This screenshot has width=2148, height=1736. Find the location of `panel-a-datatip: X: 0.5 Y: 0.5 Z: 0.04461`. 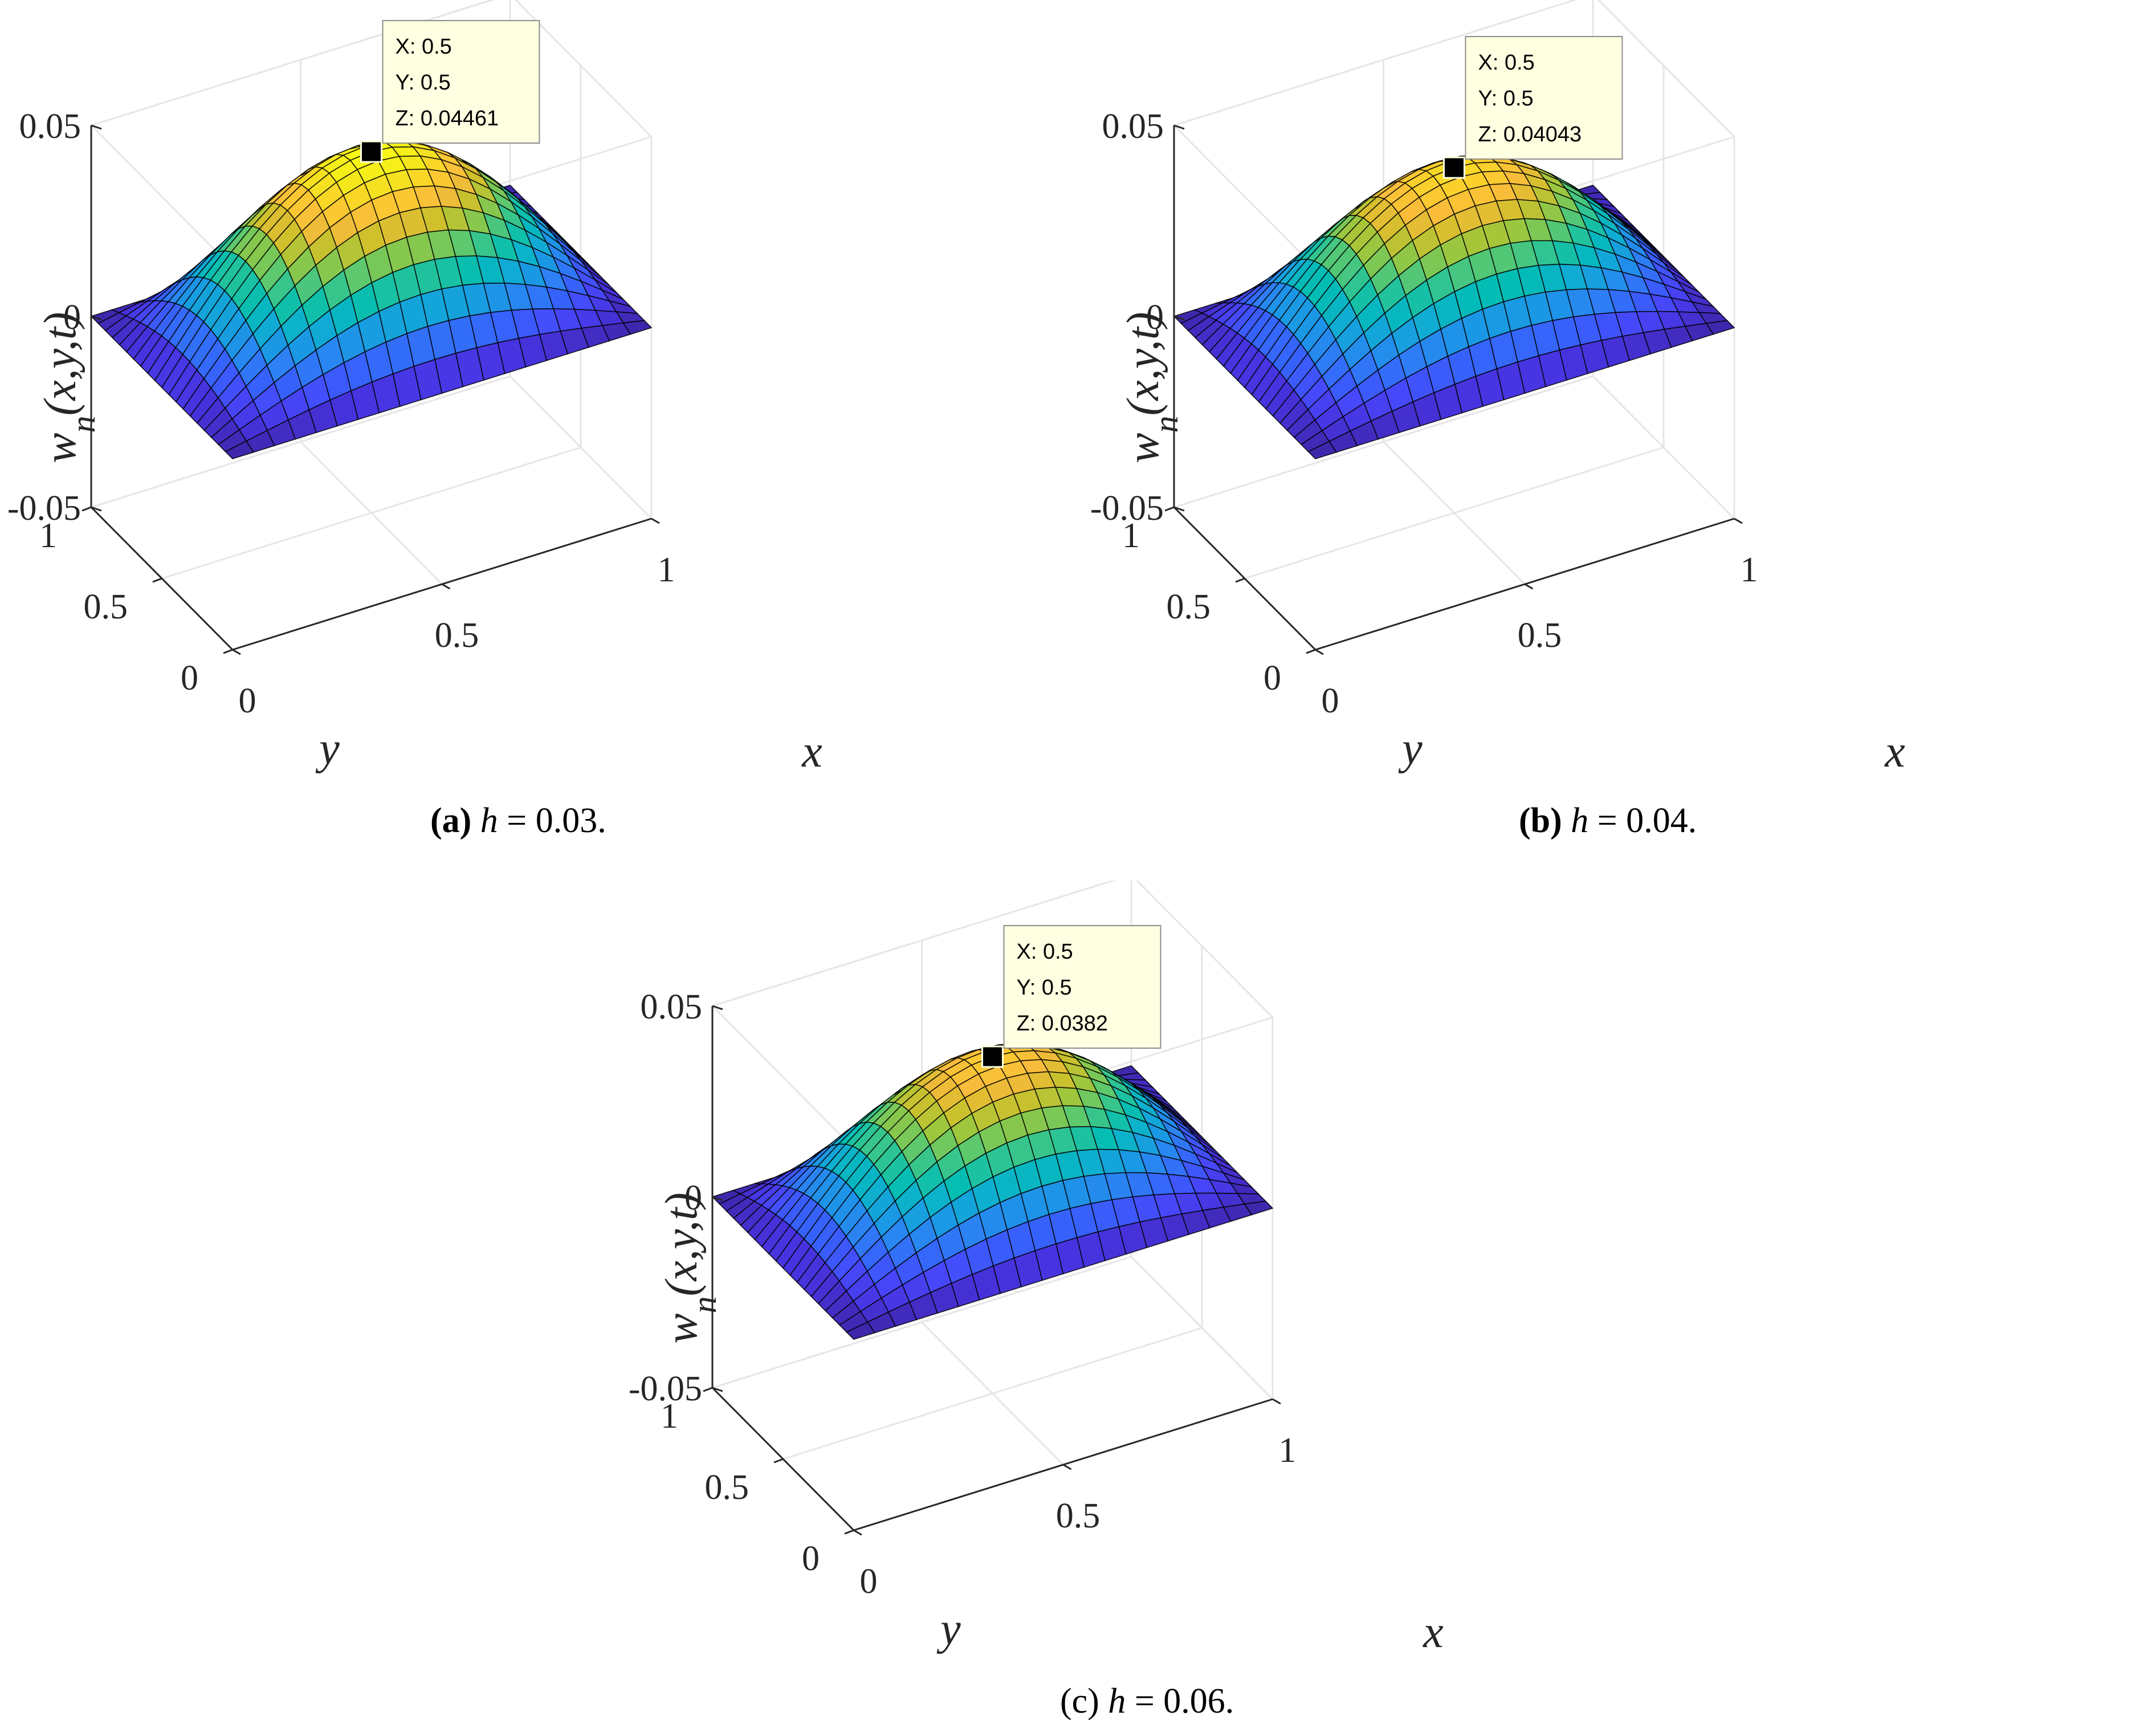

panel-a-datatip: X: 0.5 Y: 0.5 Z: 0.04461 is located at coordinates (450, 92).